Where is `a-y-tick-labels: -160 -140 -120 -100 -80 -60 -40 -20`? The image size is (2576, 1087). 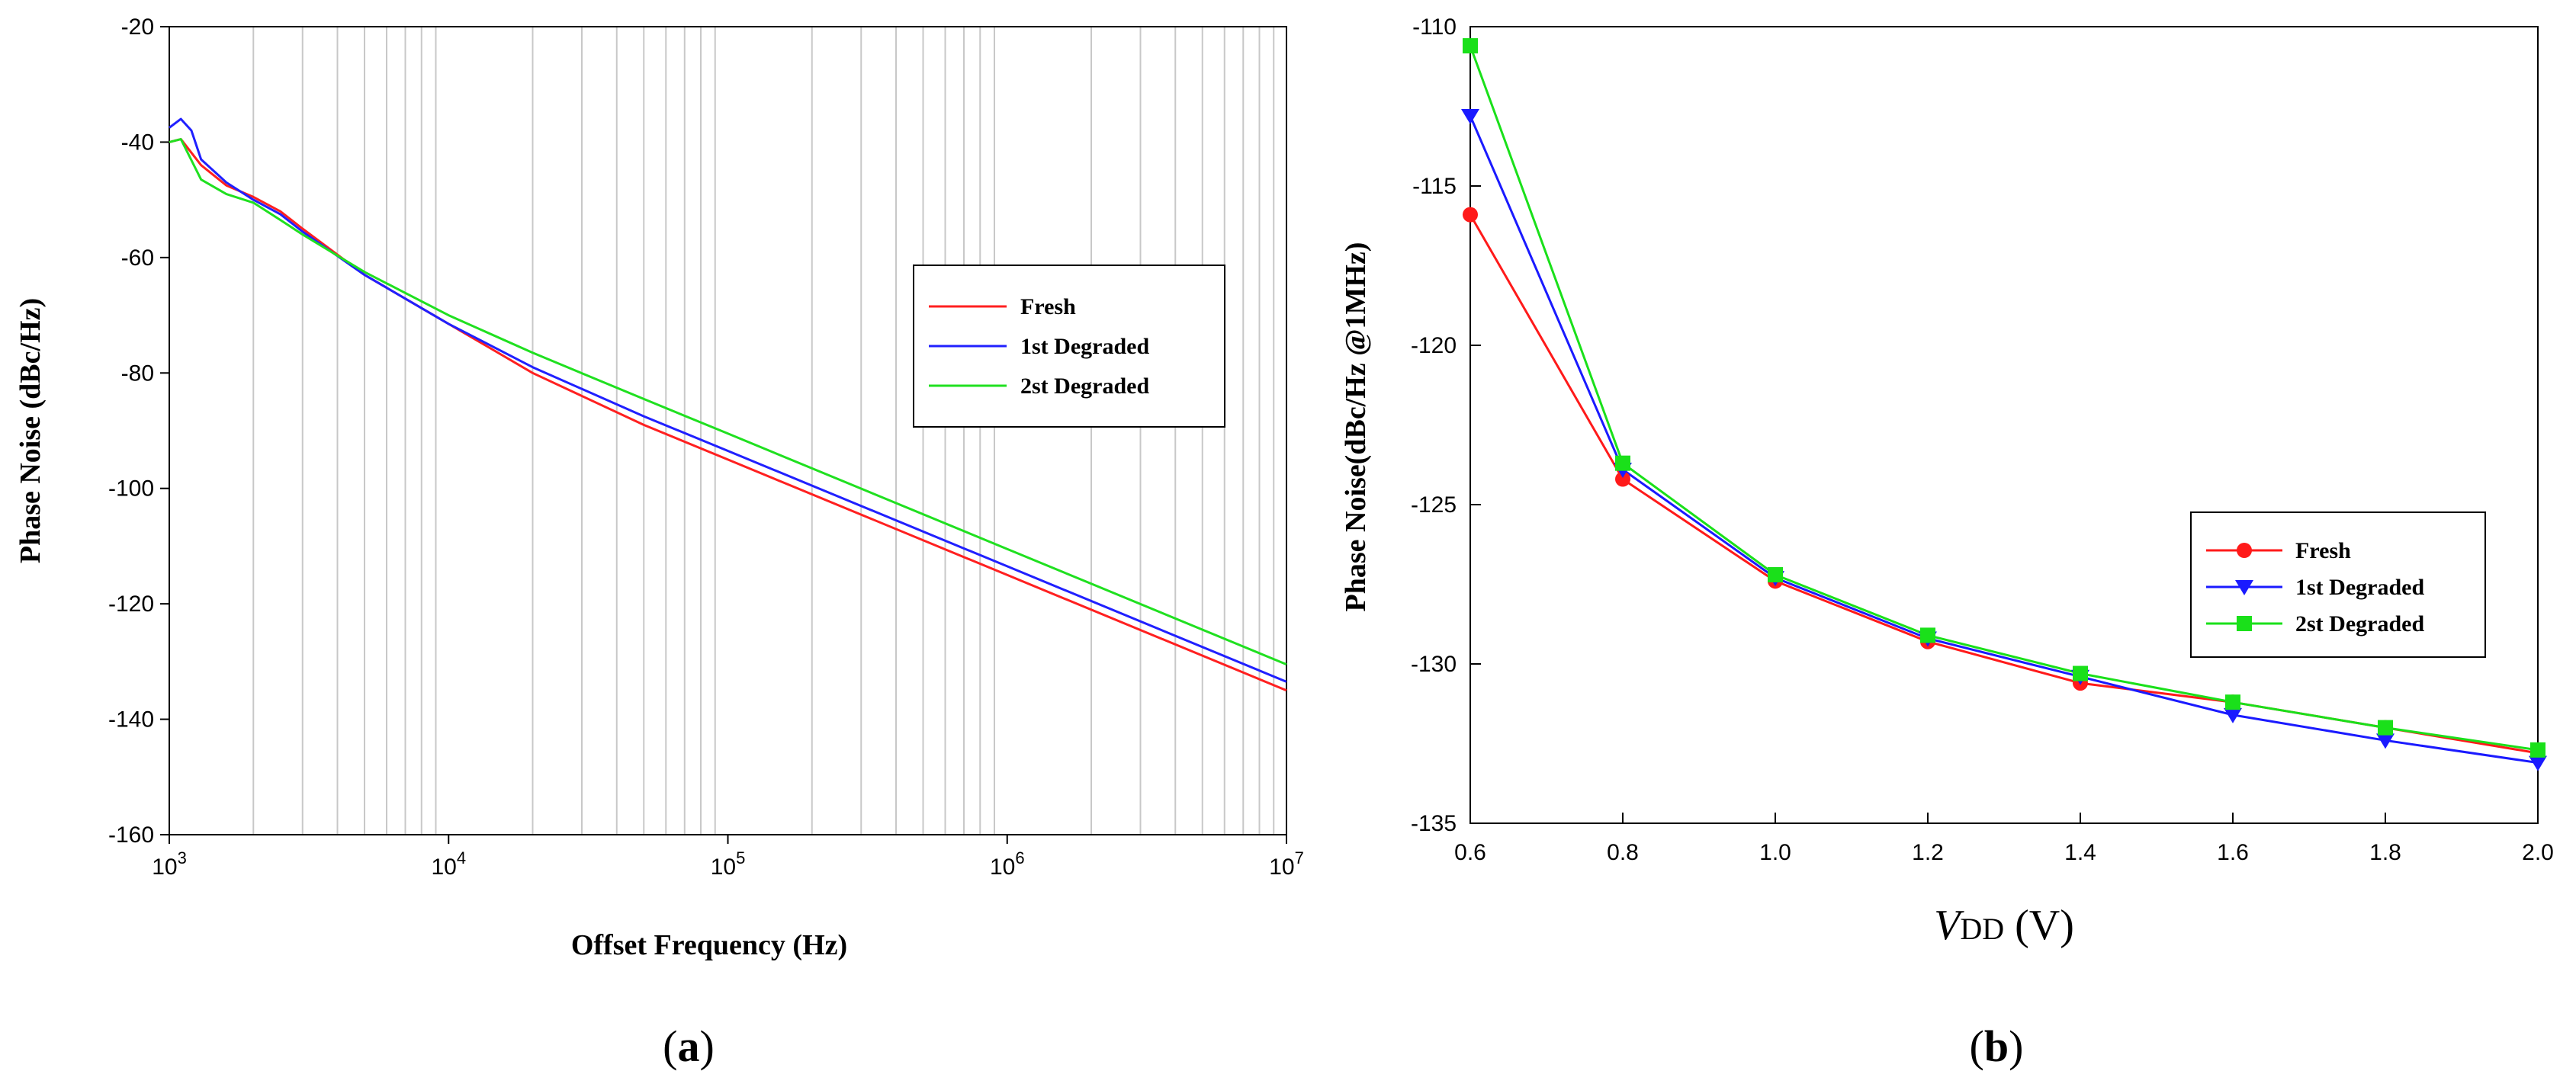
a-y-tick-labels: -160 -140 -120 -100 -80 -60 -40 -20 is located at coordinates (131, 431).